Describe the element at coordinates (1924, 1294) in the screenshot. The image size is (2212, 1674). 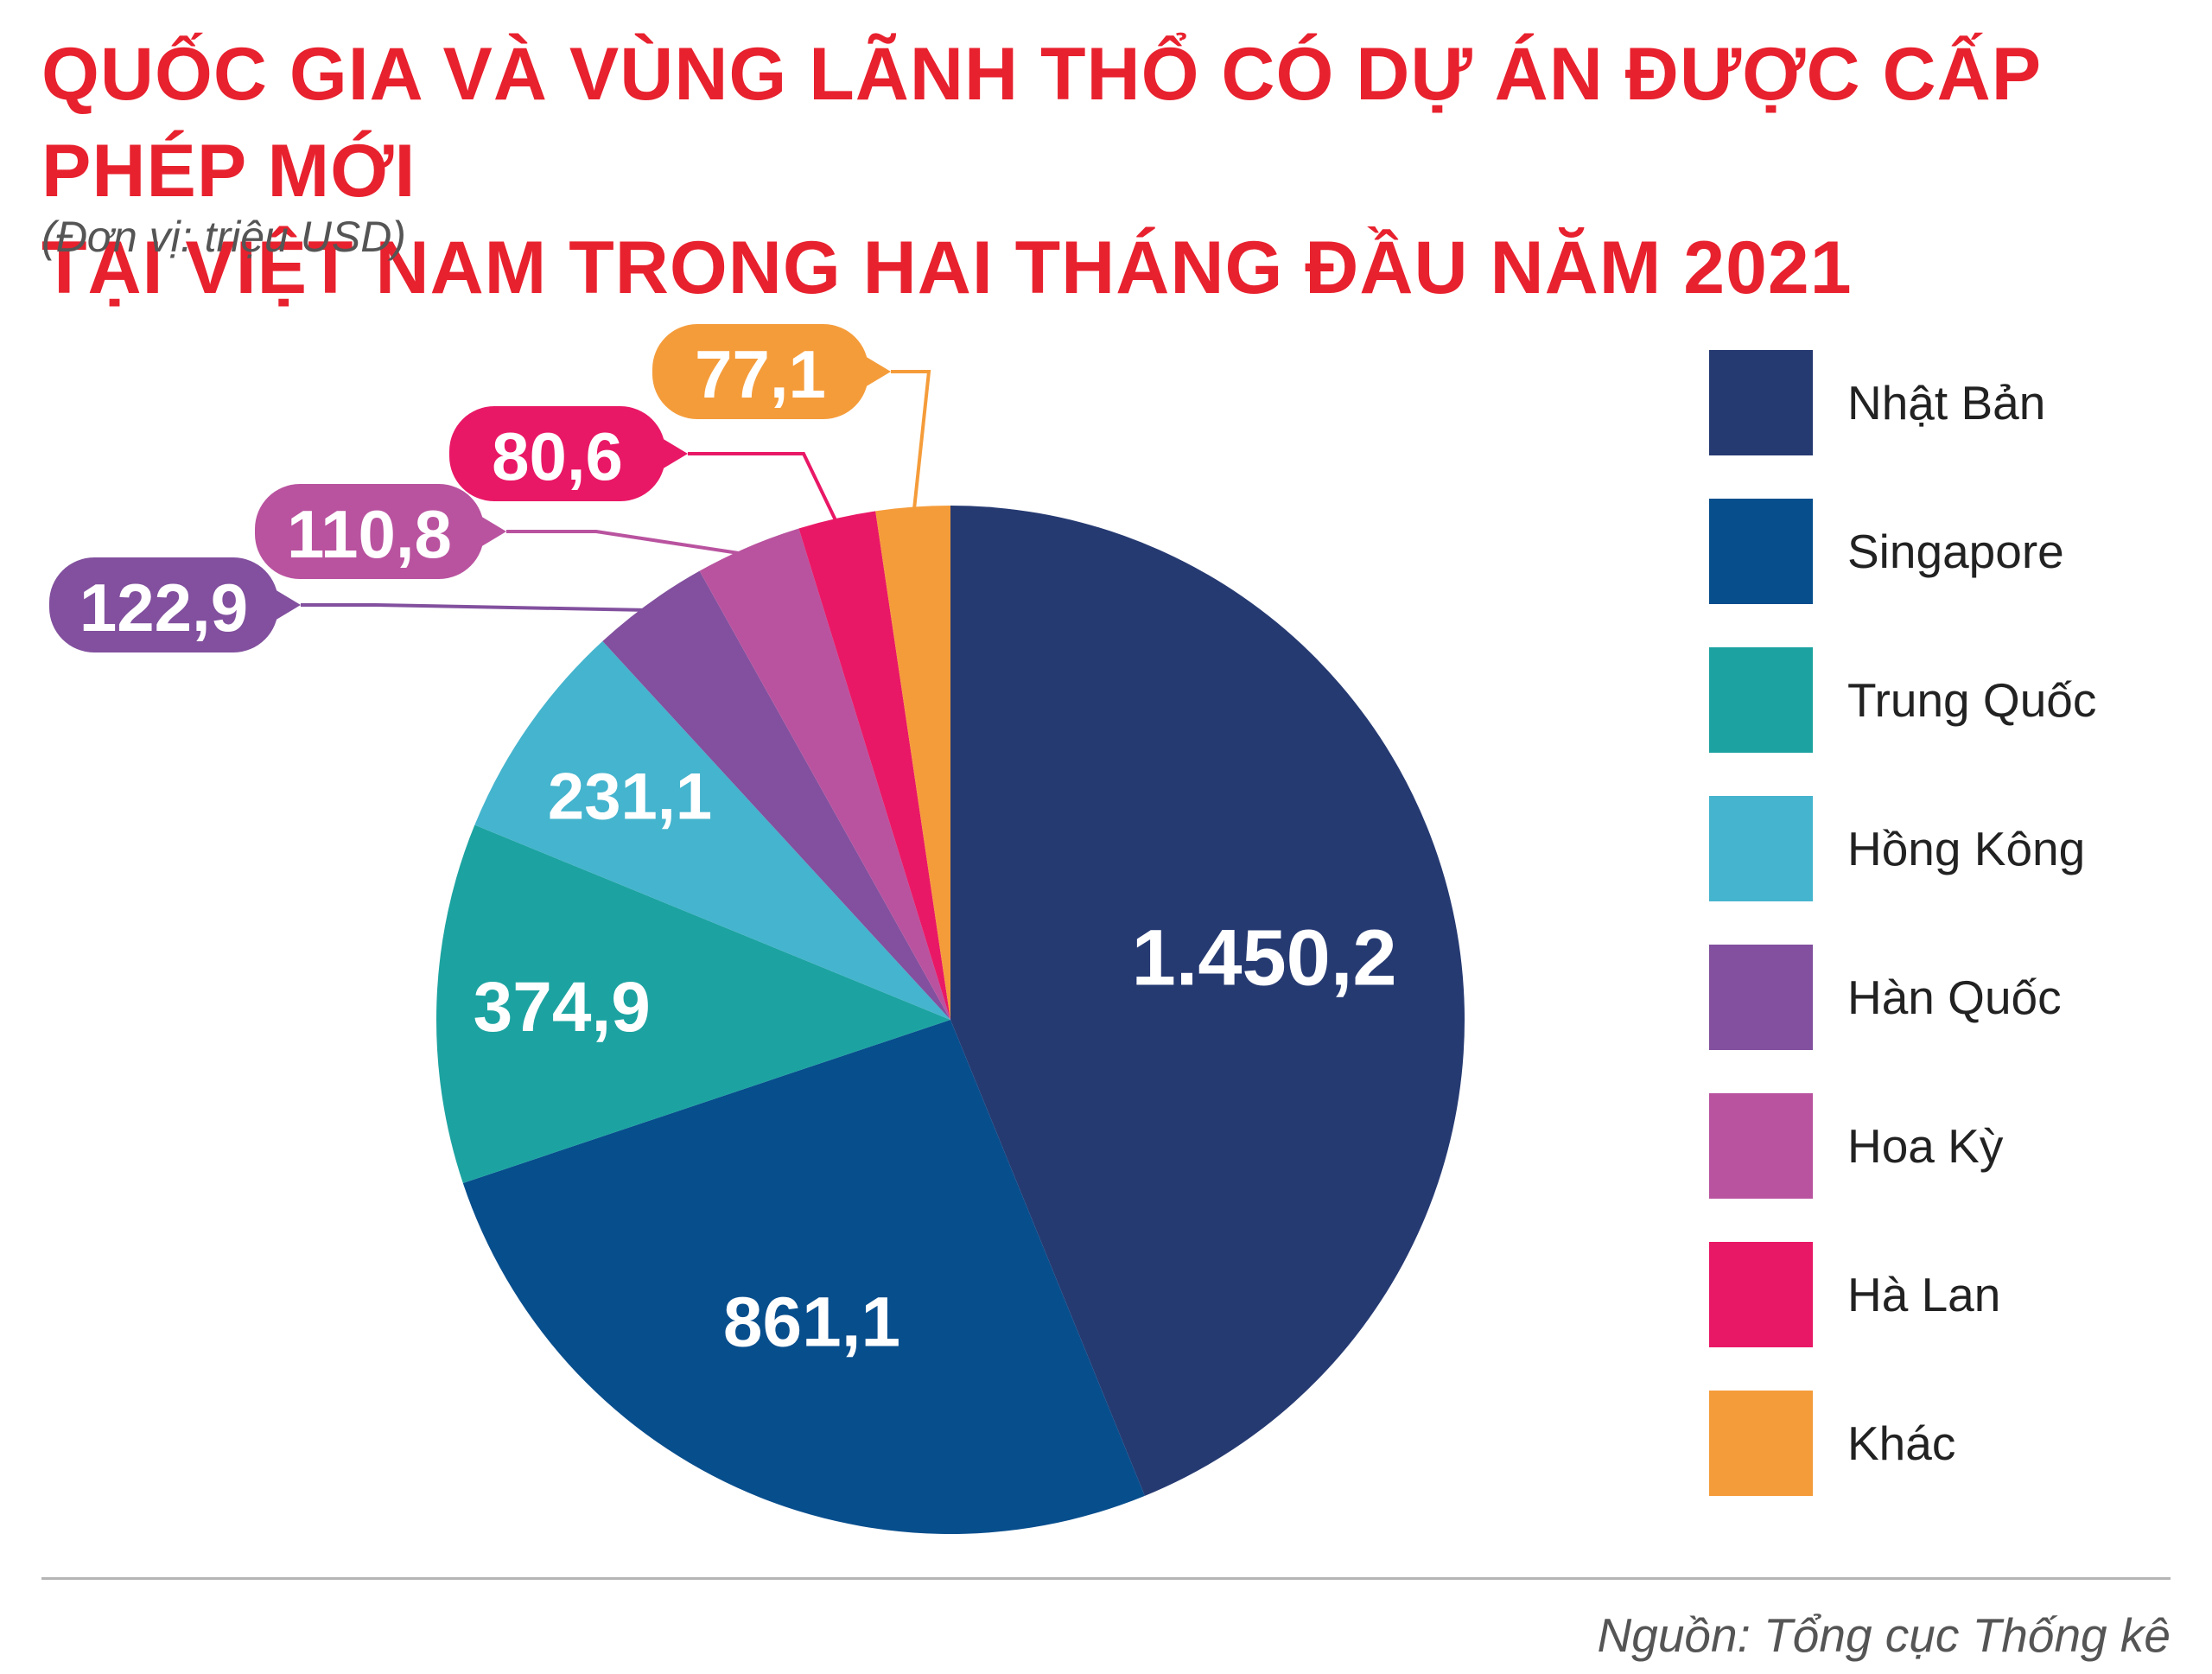
I see `legend-label: Hà Lan` at that location.